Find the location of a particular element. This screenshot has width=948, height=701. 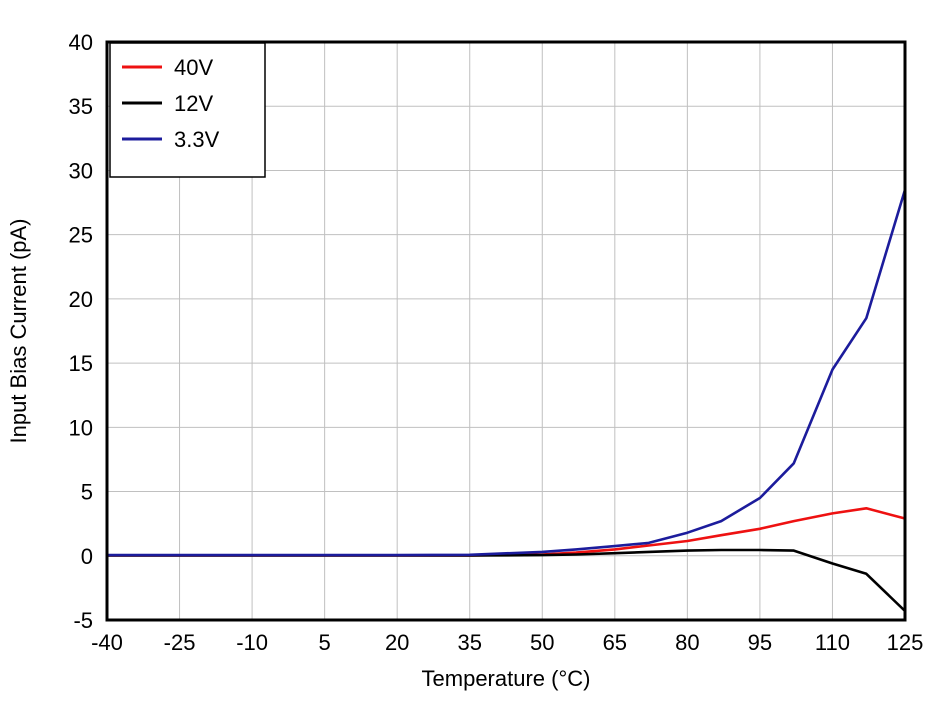

series-line-12V is located at coordinates (506, 580).